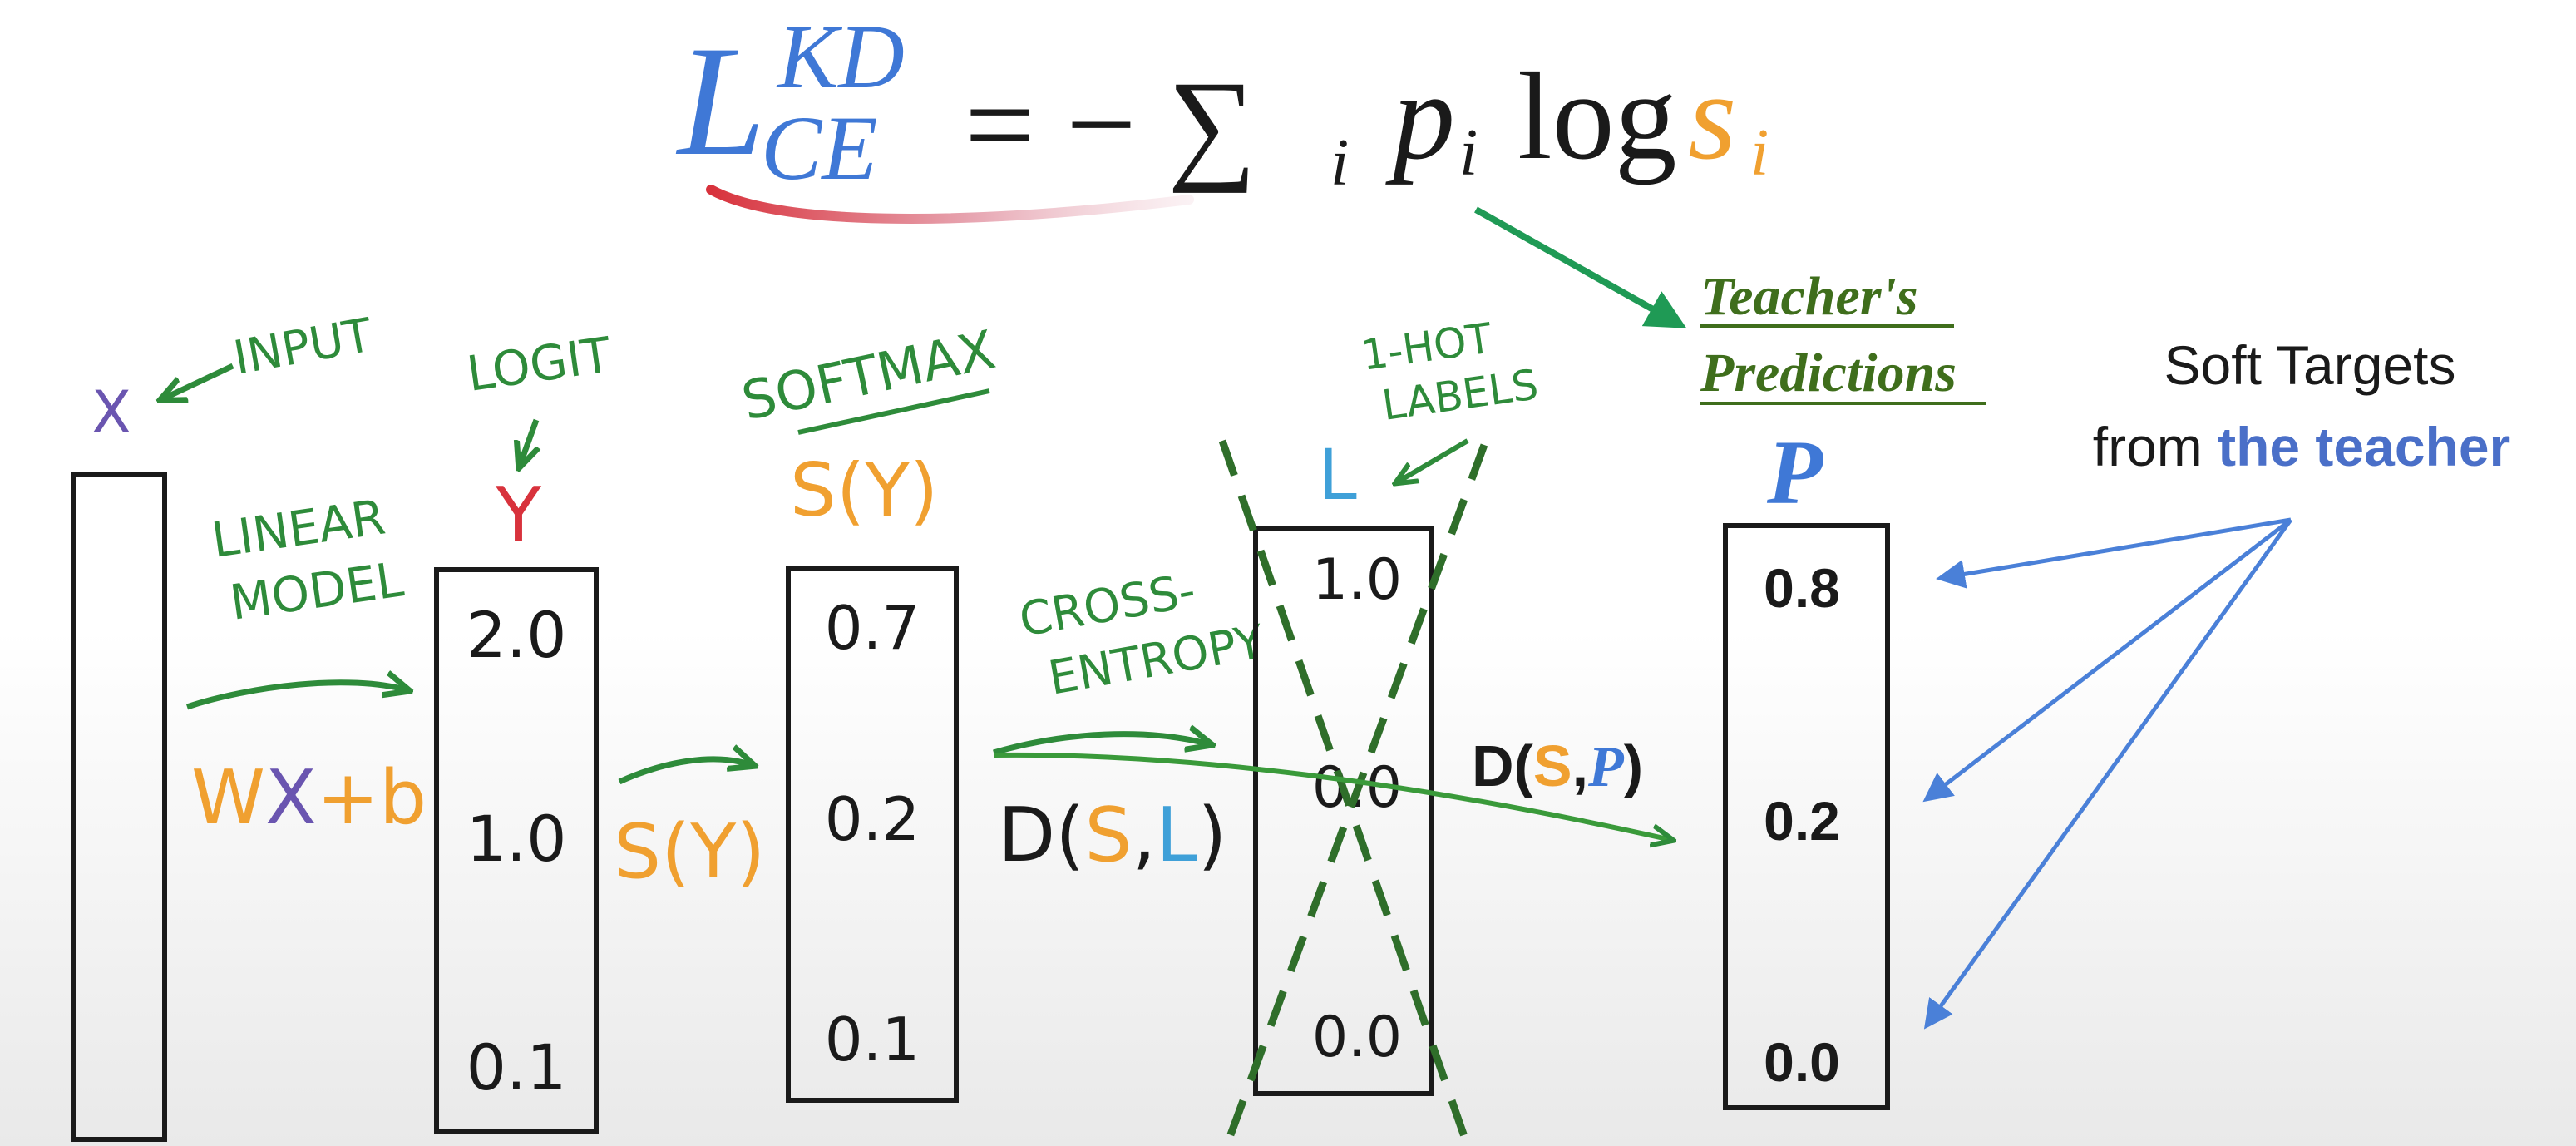 This screenshot has height=1146, width=2576. I want to click on one-hot-box, so click(1343, 811).